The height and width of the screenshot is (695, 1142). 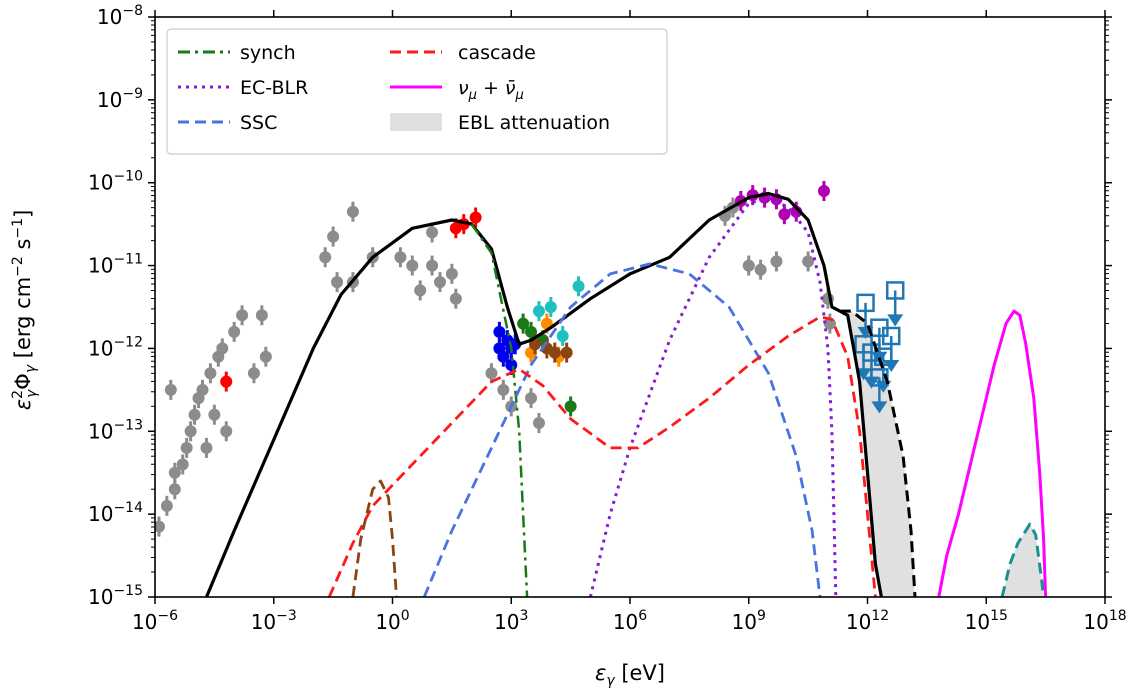 What do you see at coordinates (416, 122) in the screenshot?
I see `legend-swatch-ebl-attenuation` at bounding box center [416, 122].